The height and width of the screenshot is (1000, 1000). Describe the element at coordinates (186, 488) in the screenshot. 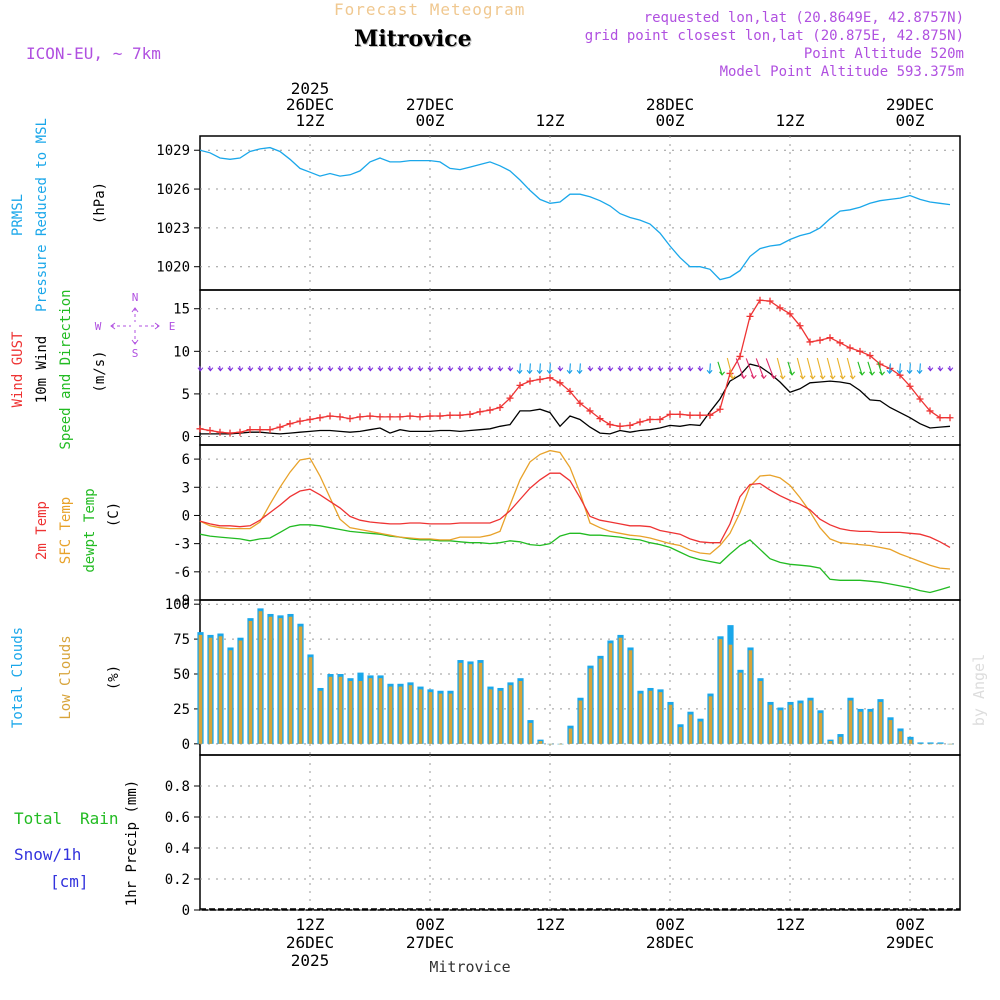

I see `temperature-ytick-label: 3` at that location.